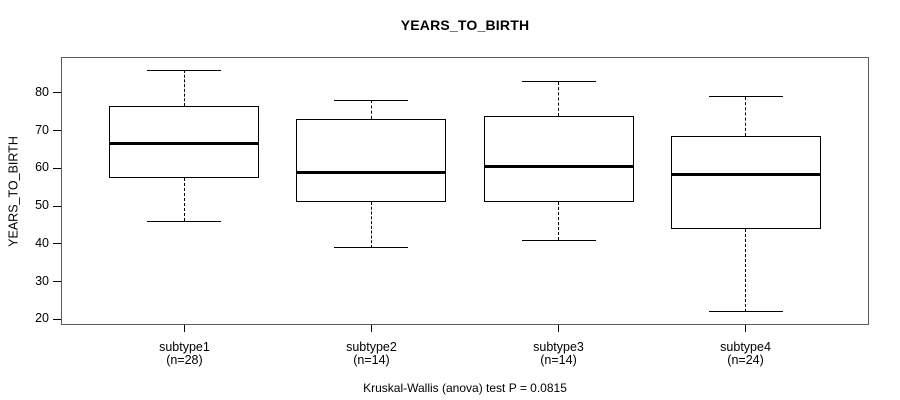 The width and height of the screenshot is (900, 400). I want to click on category-sublabel: (n=28), so click(184, 360).